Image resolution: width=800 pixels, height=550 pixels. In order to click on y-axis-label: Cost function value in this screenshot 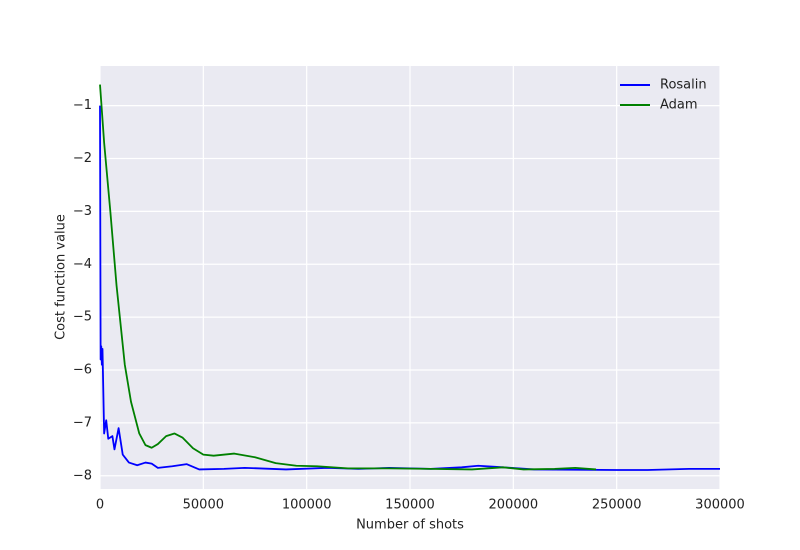, I will do `click(61, 277)`.